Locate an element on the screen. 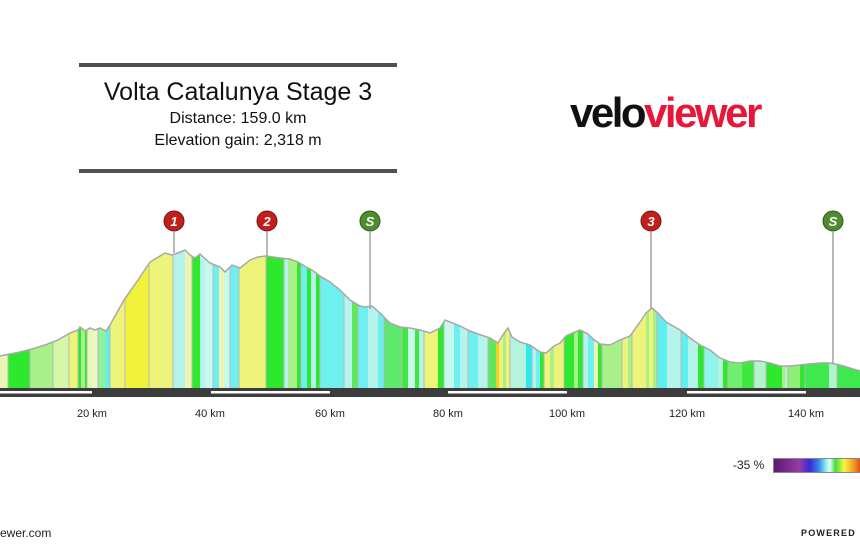 Image resolution: width=860 pixels, height=546 pixels. footer-website: ewer.com is located at coordinates (26, 533).